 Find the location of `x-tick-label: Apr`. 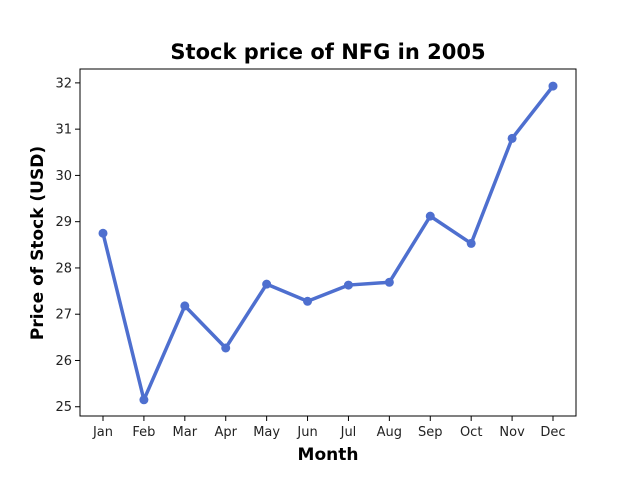

x-tick-label: Apr is located at coordinates (225, 432).